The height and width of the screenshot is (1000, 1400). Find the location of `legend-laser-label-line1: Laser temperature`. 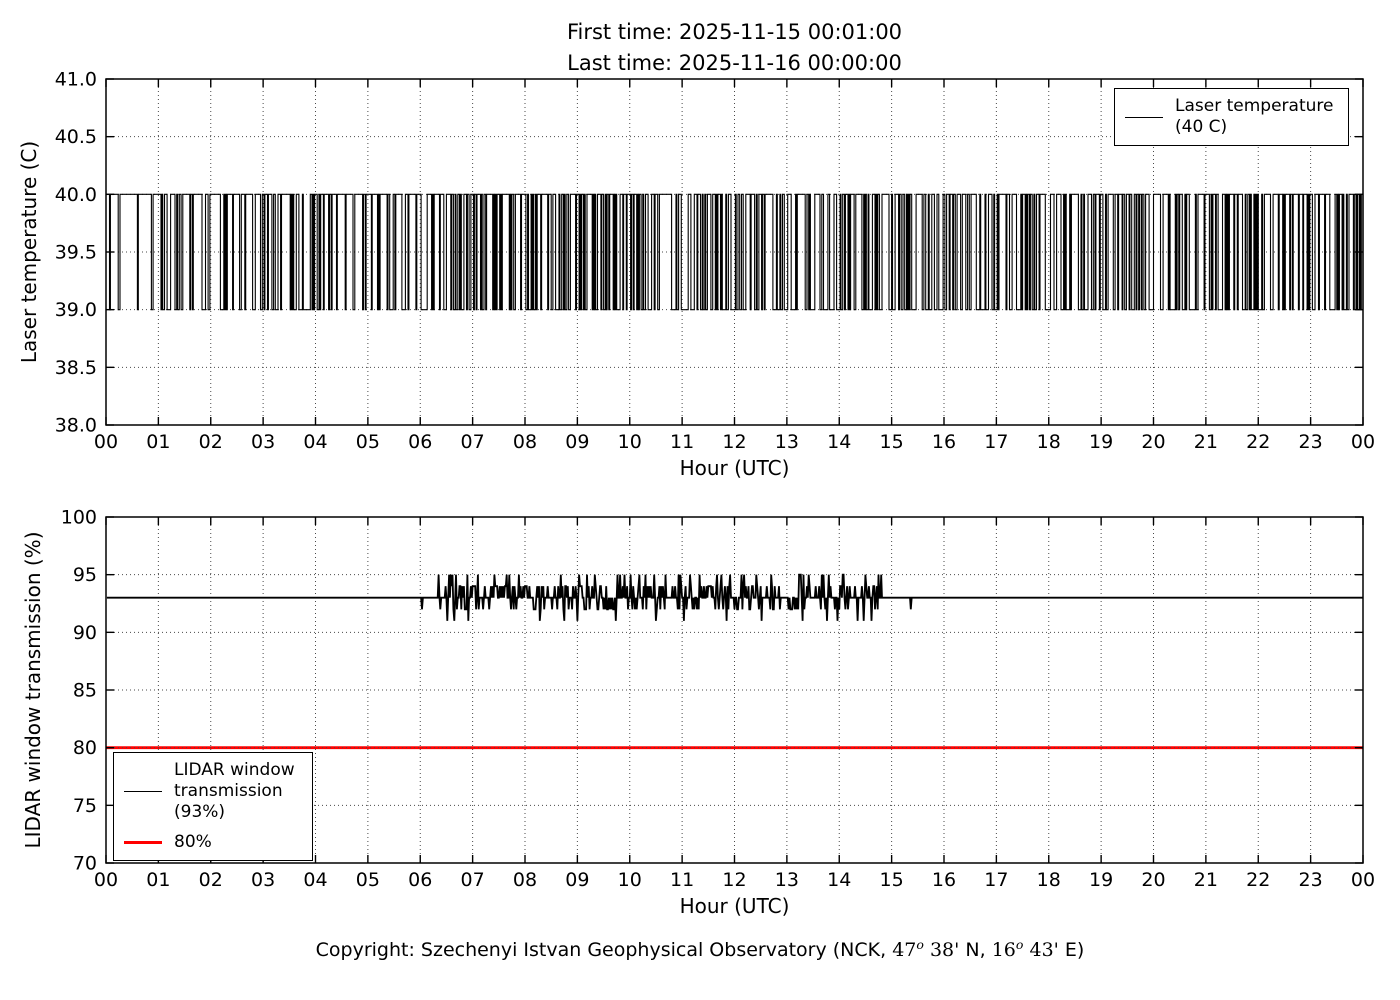

legend-laser-label-line1: Laser temperature is located at coordinates (1254, 106).